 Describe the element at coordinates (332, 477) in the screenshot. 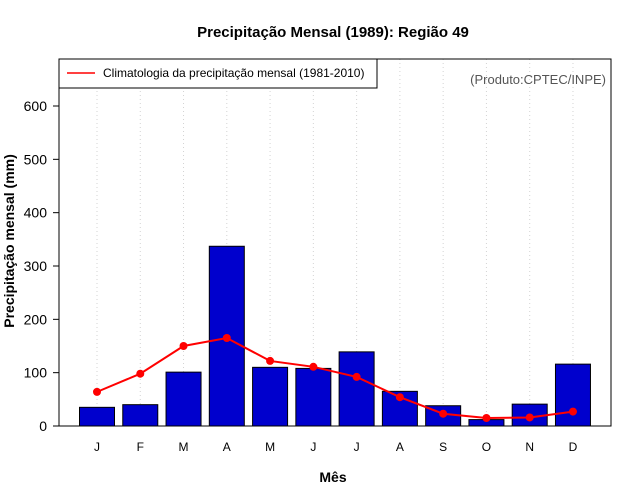

I see `x-axis-label: Mês` at that location.